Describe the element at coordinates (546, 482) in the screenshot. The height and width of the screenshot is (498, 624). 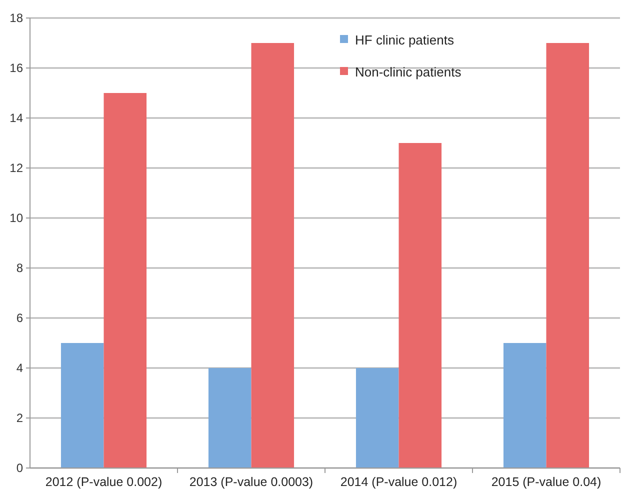
I see `x-tick-label: 2015 (P-value 0.04)` at that location.